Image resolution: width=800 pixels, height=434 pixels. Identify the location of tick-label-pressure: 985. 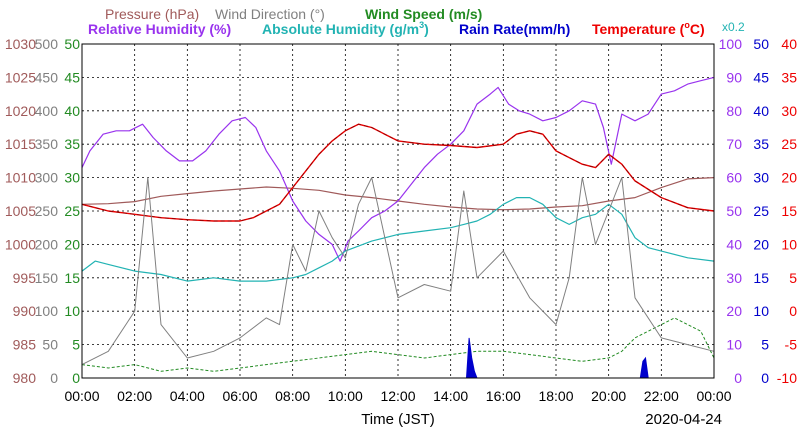
(25, 345).